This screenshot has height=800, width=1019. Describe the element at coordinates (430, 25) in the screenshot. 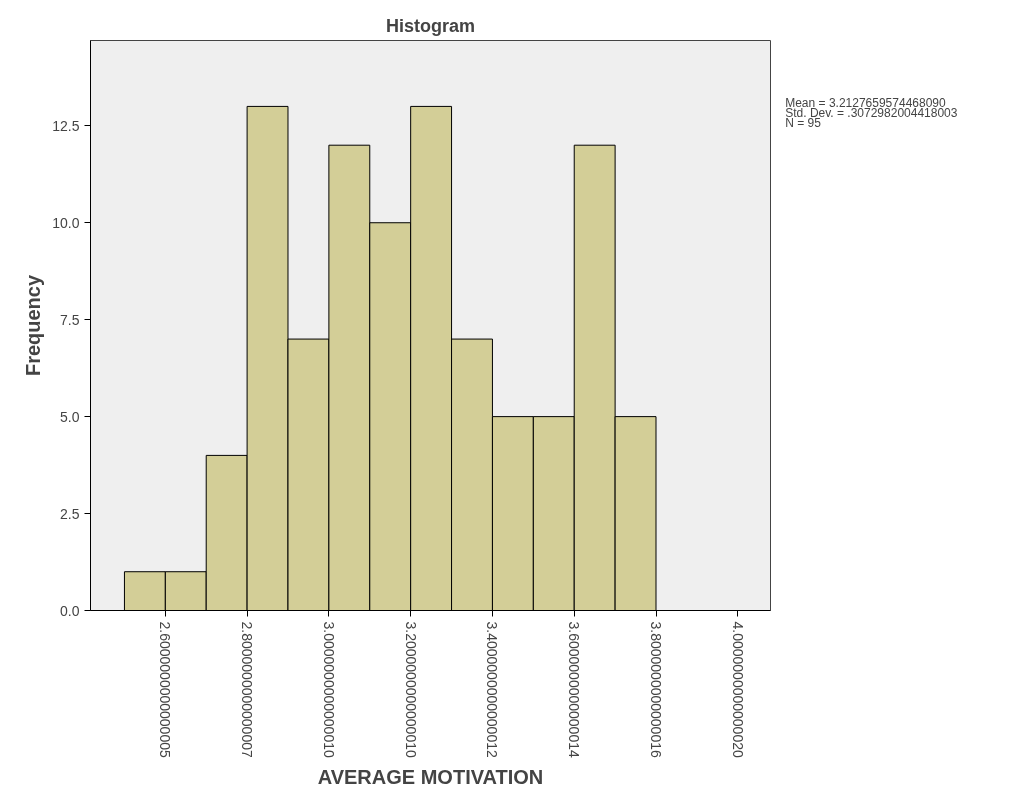

I see `chart-title: Histogram` at that location.